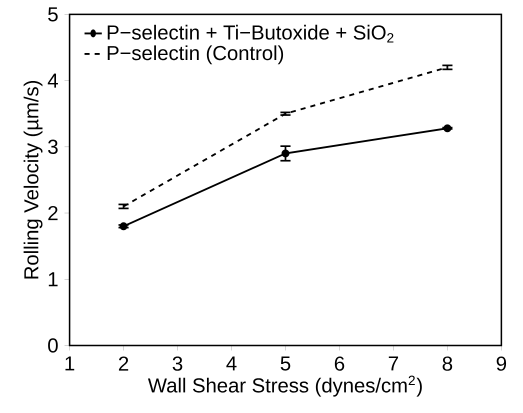 The height and width of the screenshot is (413, 523). I want to click on y-tick-label: 1, so click(53, 279).